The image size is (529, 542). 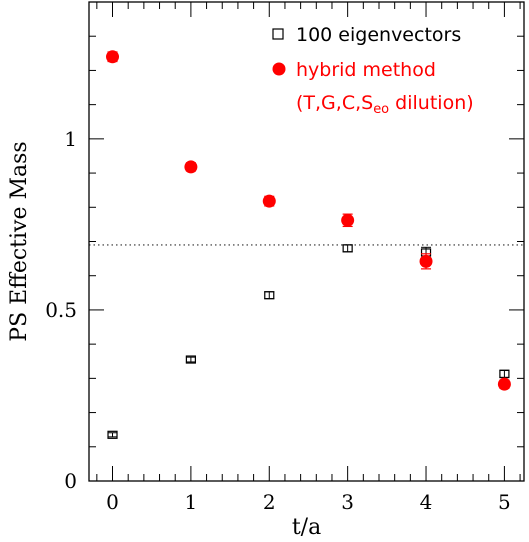 I want to click on x-tick-label: 5, so click(x=504, y=502).